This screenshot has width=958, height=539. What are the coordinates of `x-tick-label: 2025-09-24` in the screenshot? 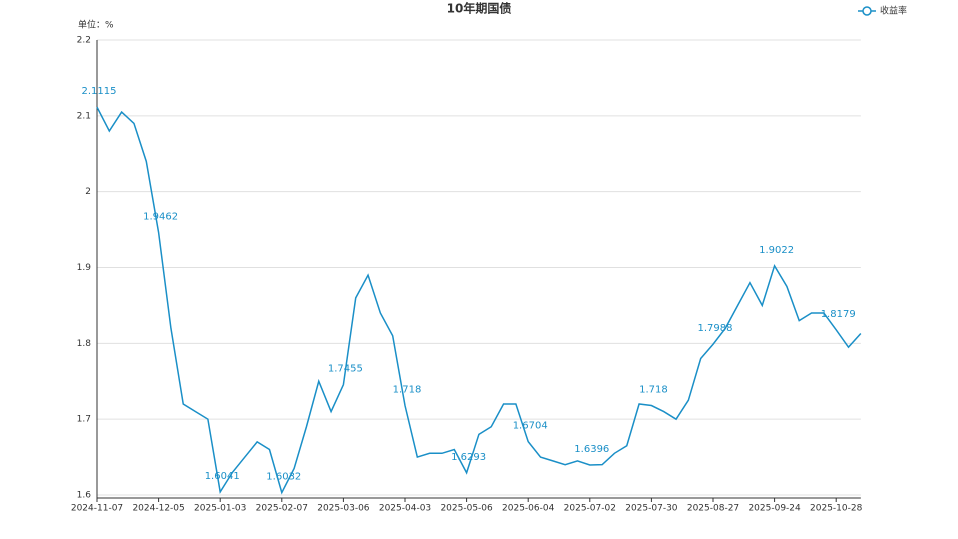 It's located at (774, 509).